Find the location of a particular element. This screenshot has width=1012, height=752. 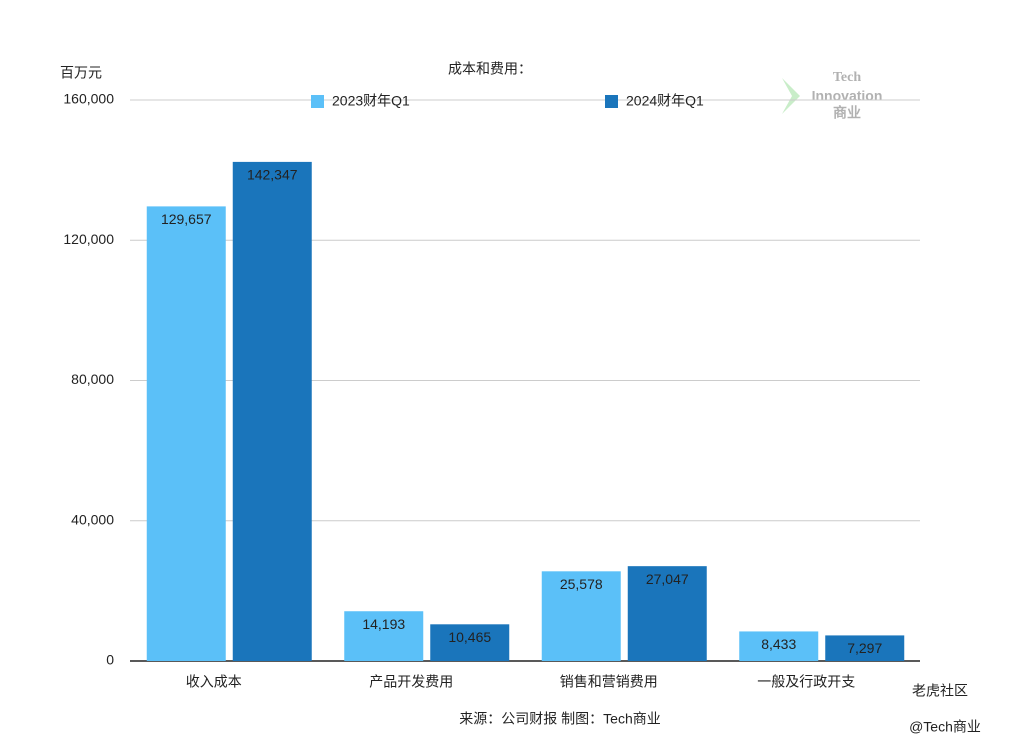

watermark: Tech Innovation 商业 is located at coordinates (832, 95).